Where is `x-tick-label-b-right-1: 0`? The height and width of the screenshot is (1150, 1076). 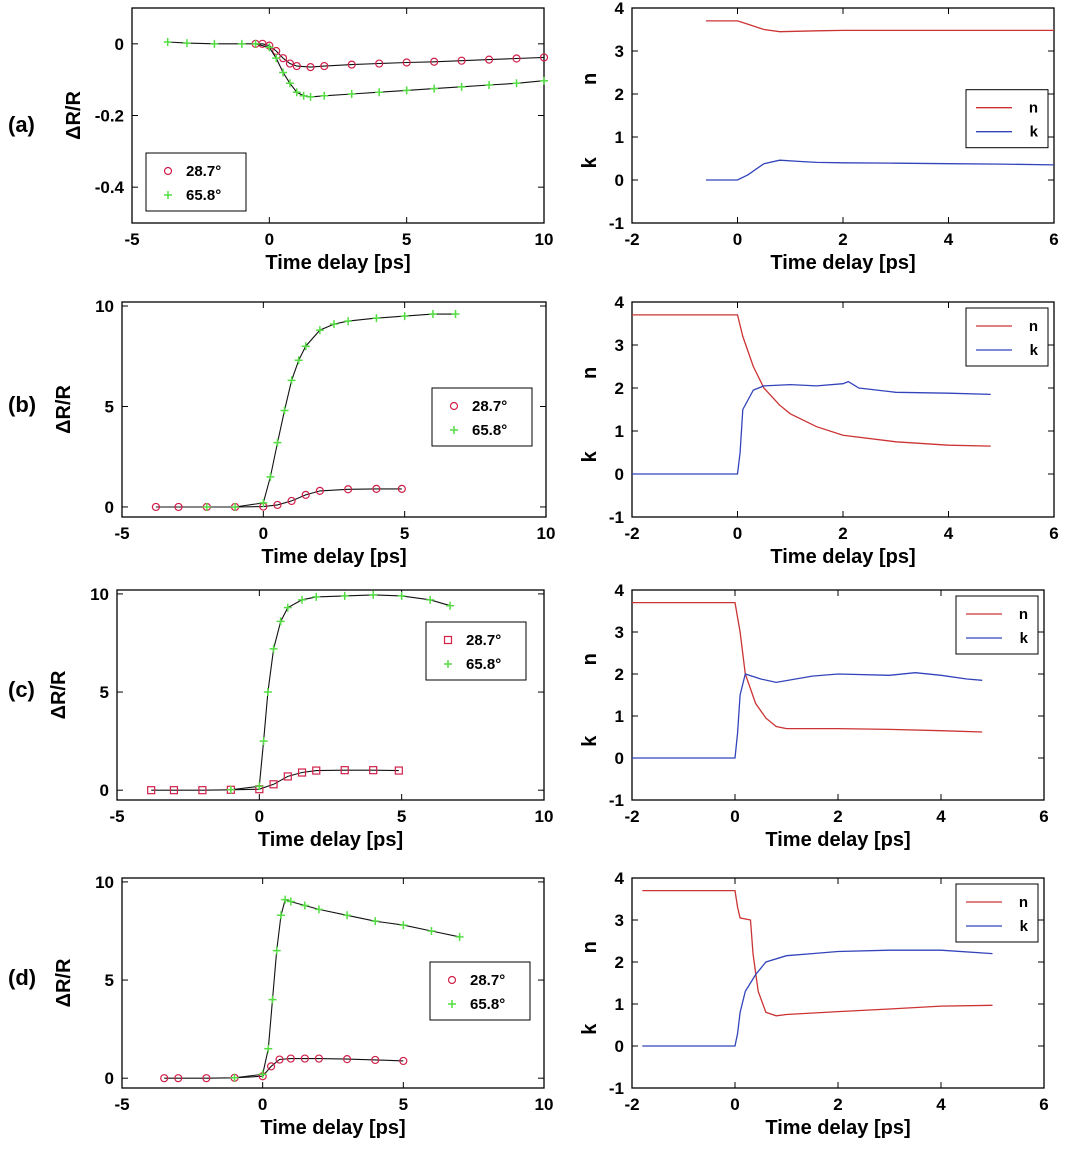 x-tick-label-b-right-1: 0 is located at coordinates (737, 533).